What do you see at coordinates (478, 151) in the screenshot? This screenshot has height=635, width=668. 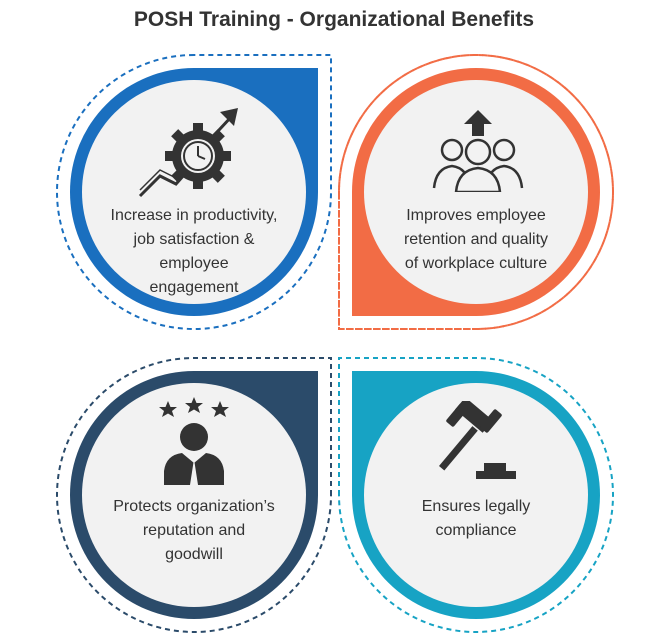 I see `people-group-icon` at bounding box center [478, 151].